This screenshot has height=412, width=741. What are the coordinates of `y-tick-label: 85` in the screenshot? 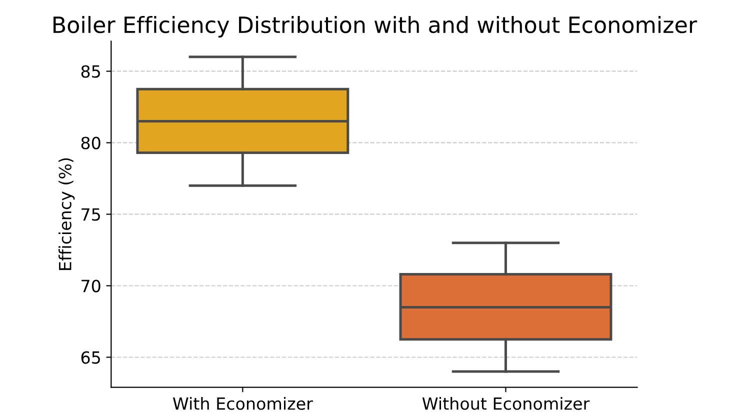 It's located at (90, 71).